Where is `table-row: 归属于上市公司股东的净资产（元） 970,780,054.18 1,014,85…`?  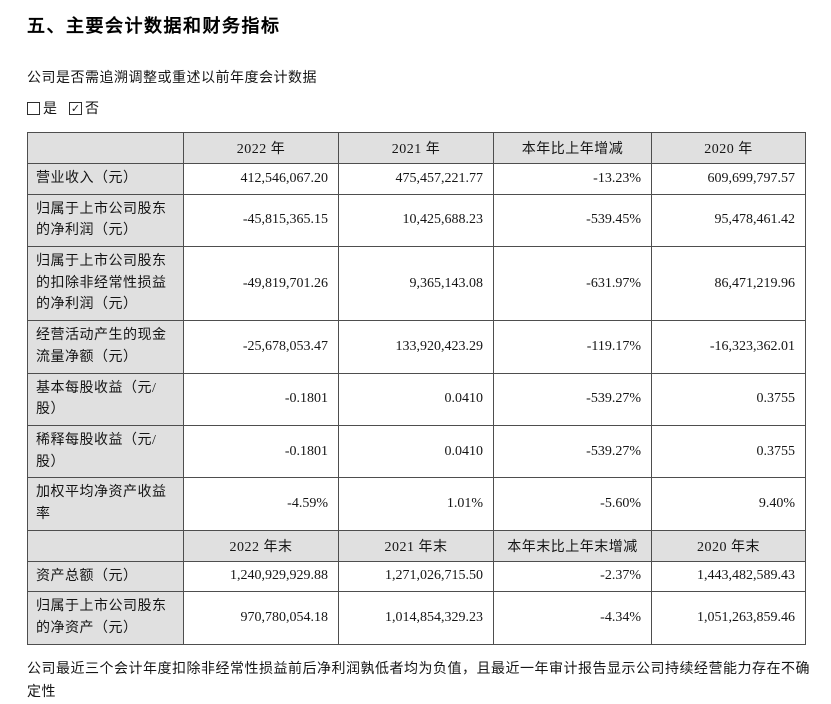
table-row: 归属于上市公司股东的净资产（元） 970,780,054.18 1,014,85… is located at coordinates (416, 618).